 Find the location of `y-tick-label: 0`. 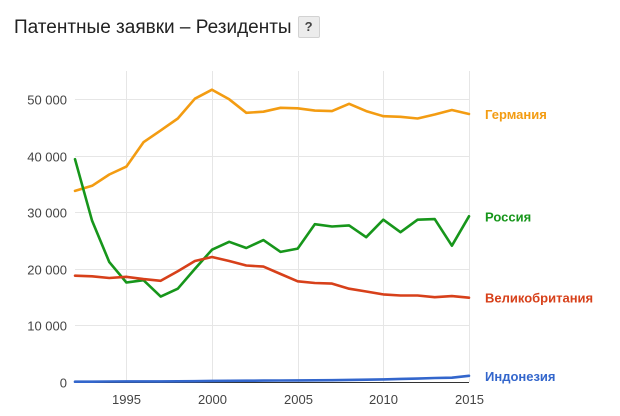

y-tick-label: 0 is located at coordinates (63, 383).